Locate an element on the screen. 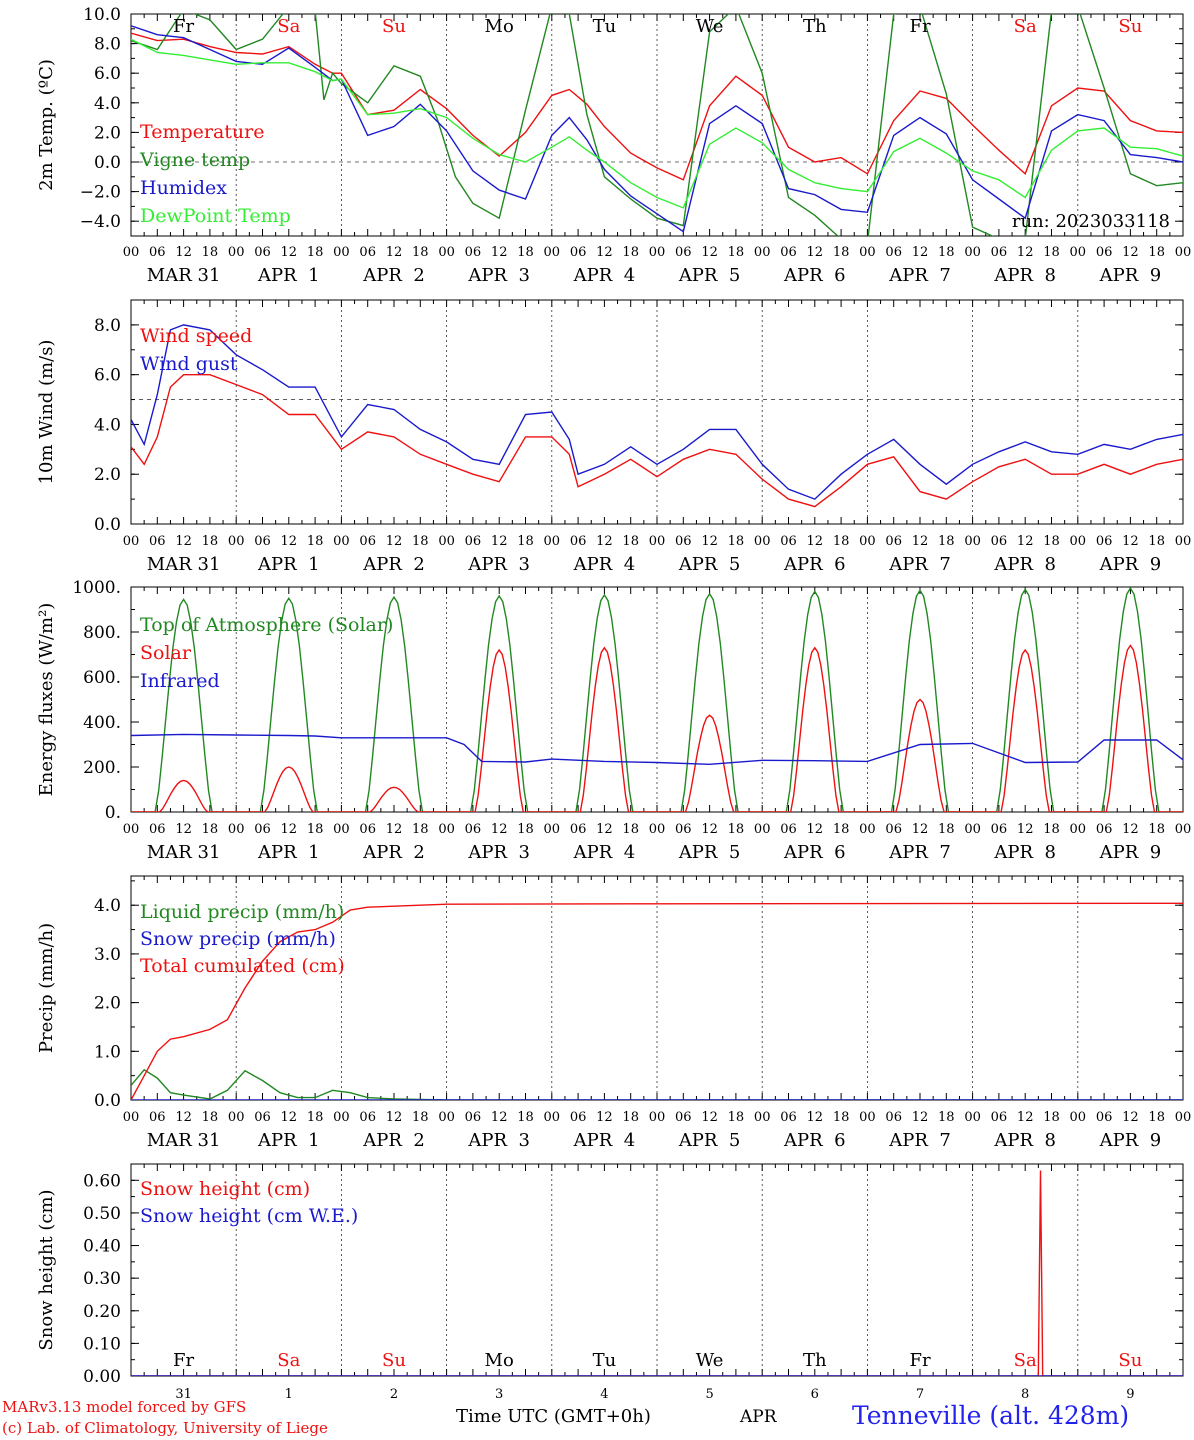 The width and height of the screenshot is (1194, 1440). month-label: APR is located at coordinates (758, 1417).